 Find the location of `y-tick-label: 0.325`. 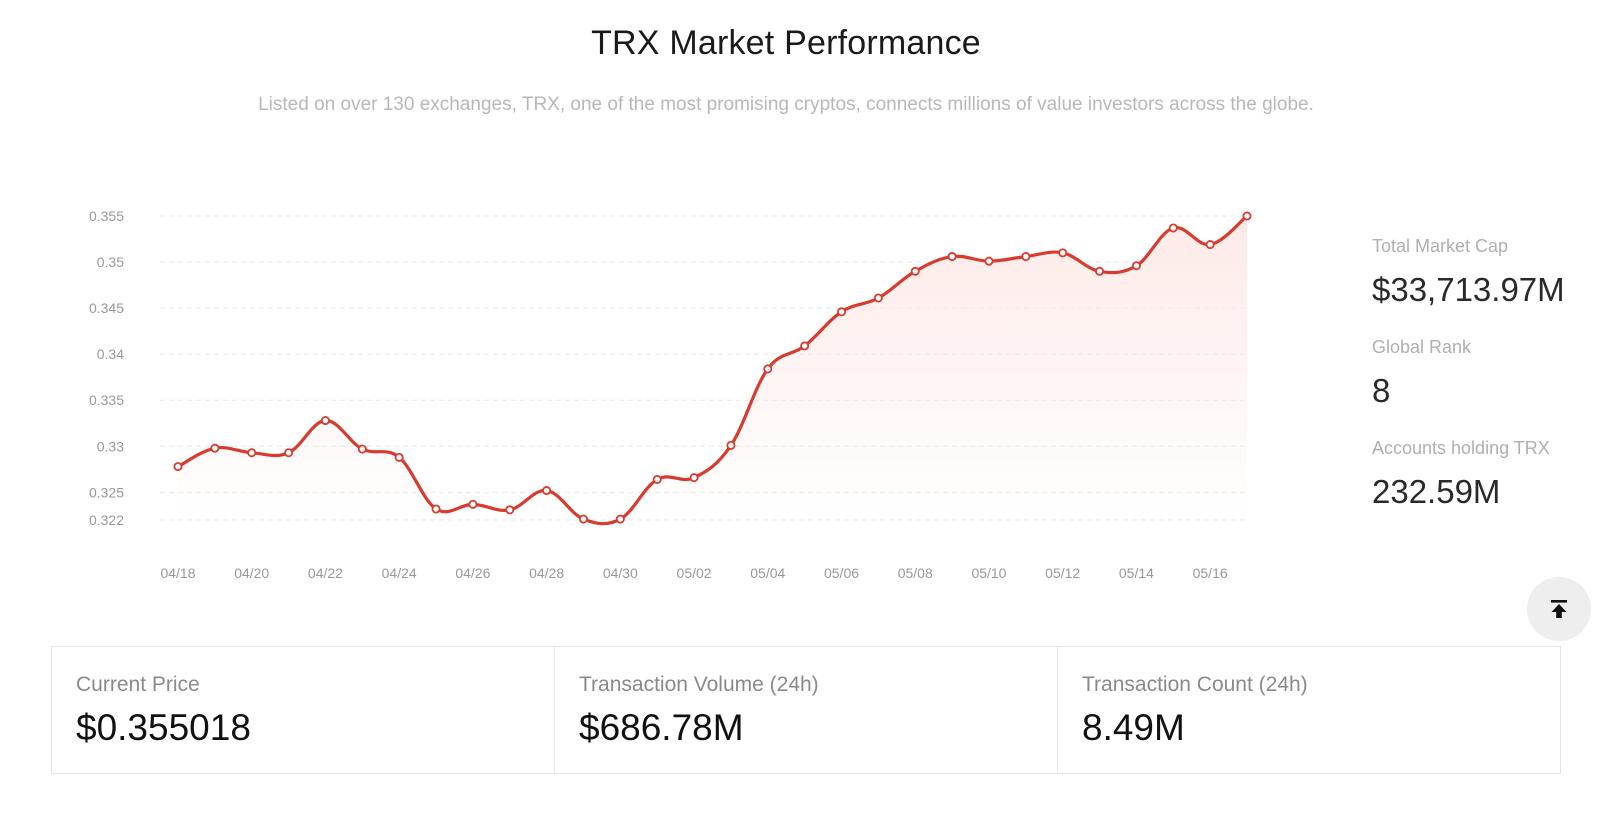

y-tick-label: 0.325 is located at coordinates (106, 492).